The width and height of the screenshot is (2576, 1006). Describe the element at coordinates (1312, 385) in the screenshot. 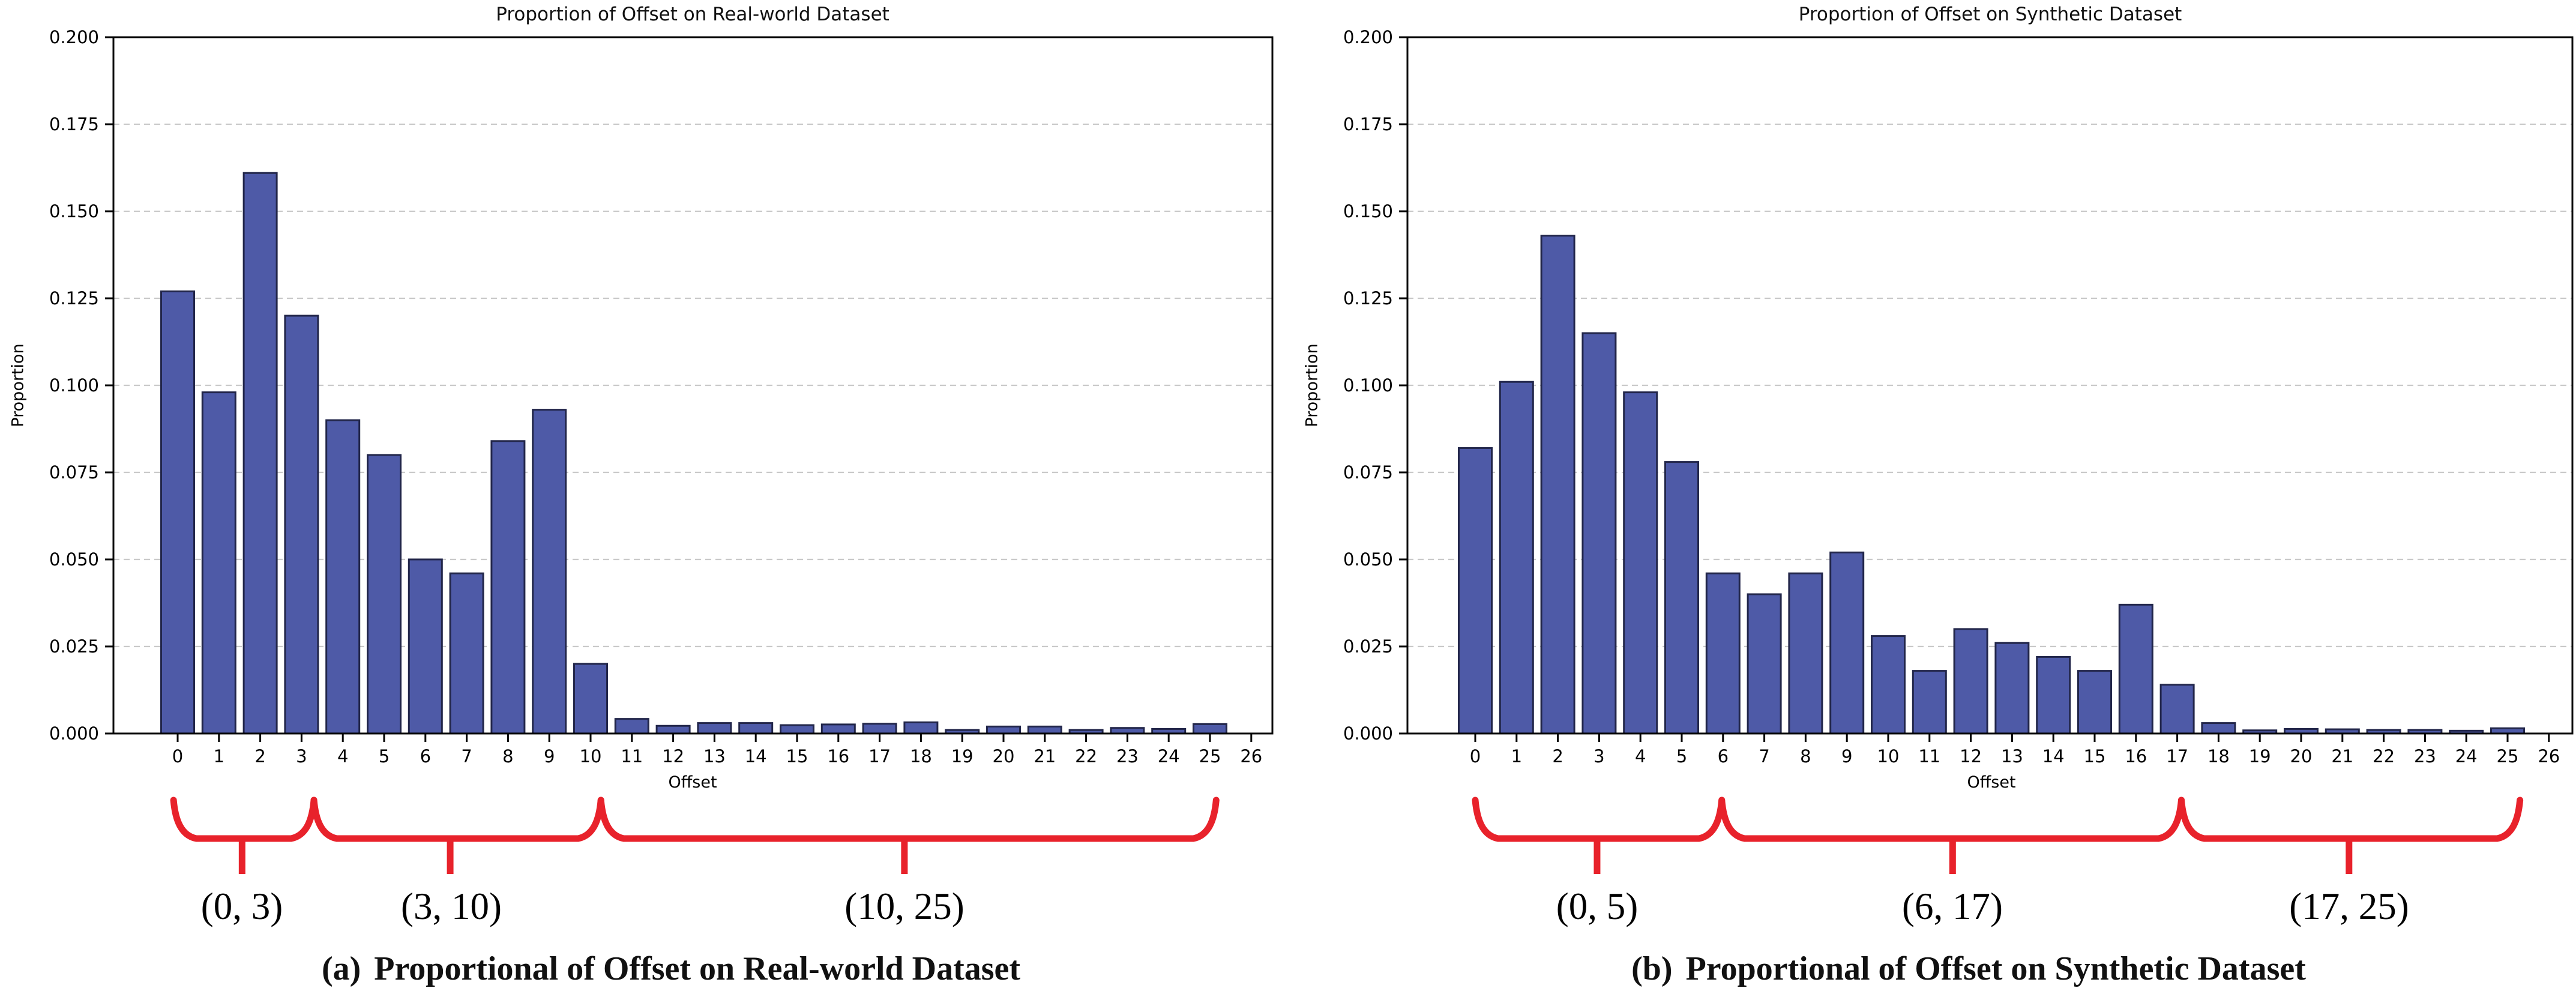

I see `y-axis-label-synthetic: Proportion` at that location.